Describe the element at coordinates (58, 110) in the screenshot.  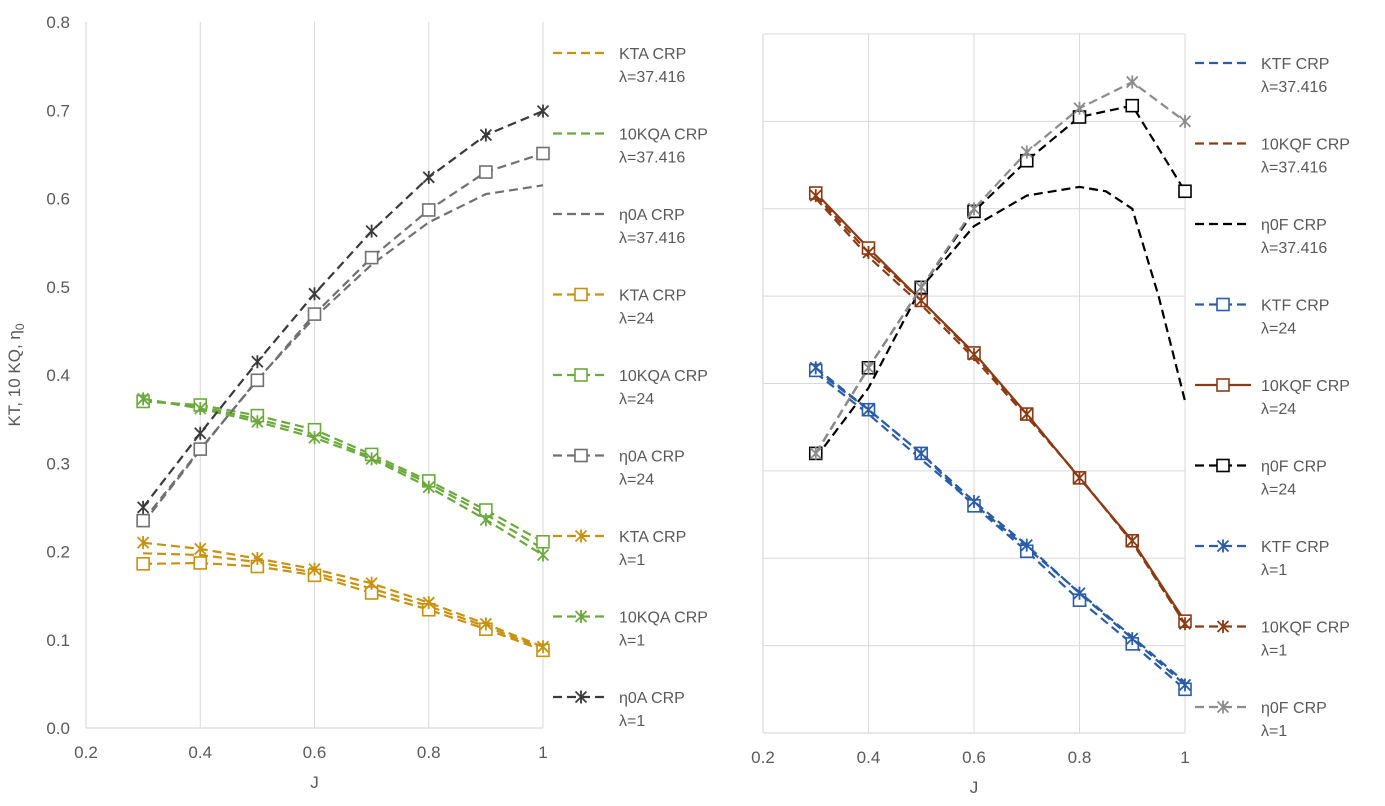
I see `y-tick-label: 0.7` at that location.